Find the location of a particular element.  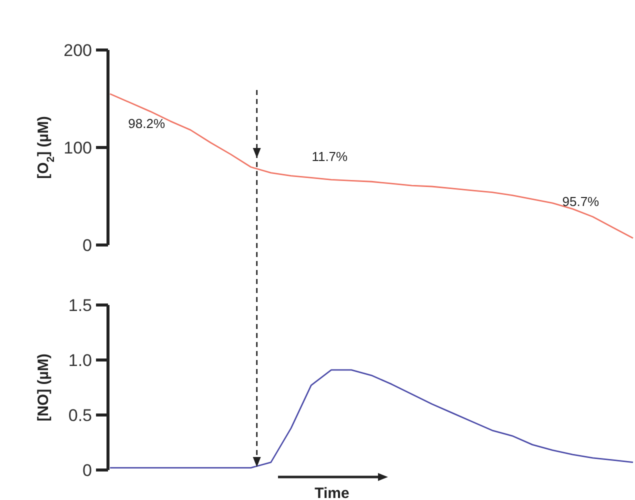

annotation: 11.7% is located at coordinates (330, 156).